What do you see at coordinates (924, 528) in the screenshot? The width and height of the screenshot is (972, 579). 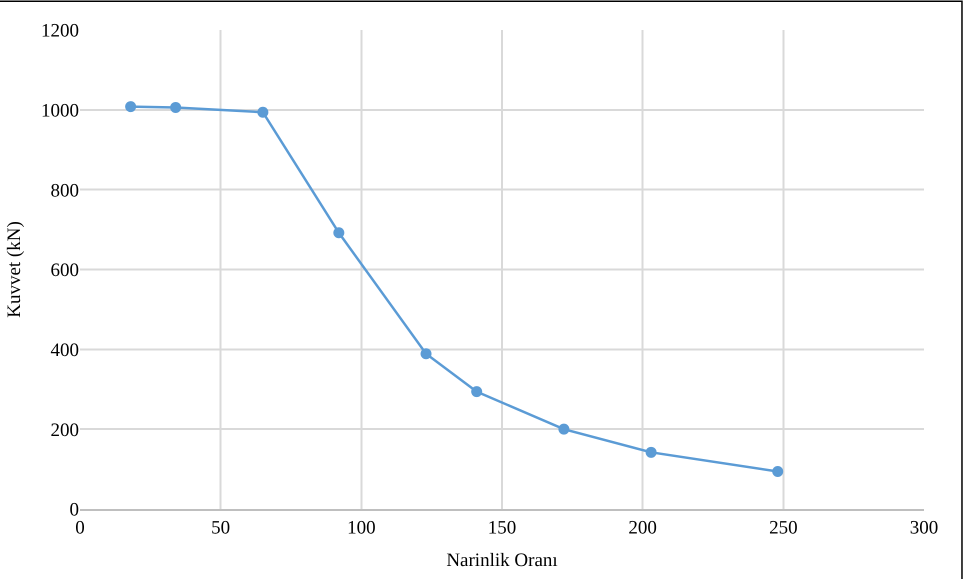 I see `x-tick-label: 300` at bounding box center [924, 528].